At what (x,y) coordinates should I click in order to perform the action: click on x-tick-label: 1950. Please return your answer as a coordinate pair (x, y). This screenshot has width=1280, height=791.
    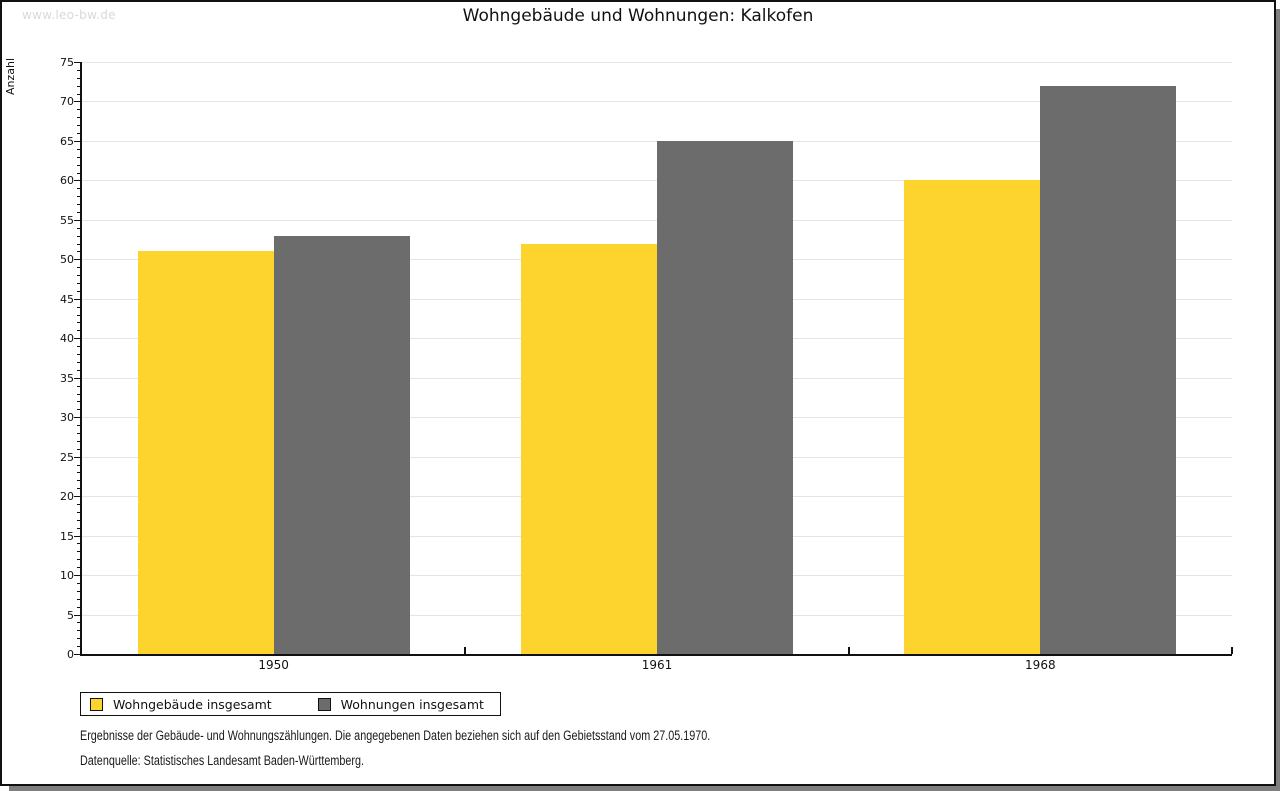
    Looking at the image, I should click on (273, 665).